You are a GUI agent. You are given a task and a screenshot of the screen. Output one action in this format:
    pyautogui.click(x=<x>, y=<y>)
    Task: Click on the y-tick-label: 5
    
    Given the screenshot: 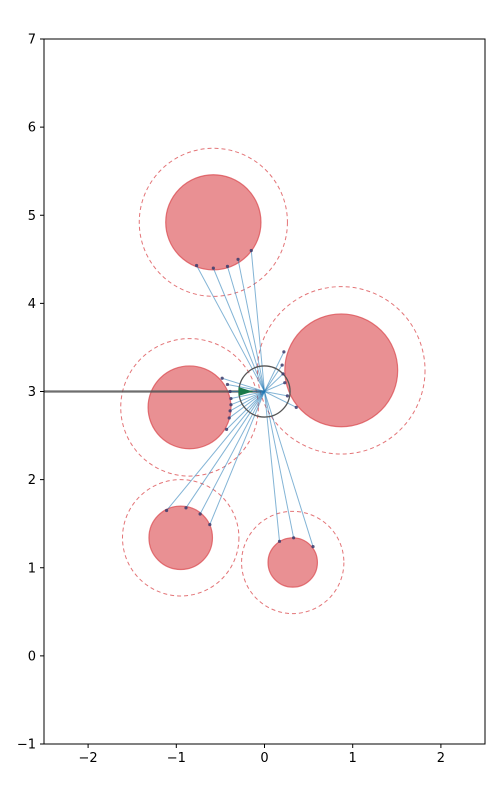 What is the action you would take?
    pyautogui.click(x=32, y=216)
    